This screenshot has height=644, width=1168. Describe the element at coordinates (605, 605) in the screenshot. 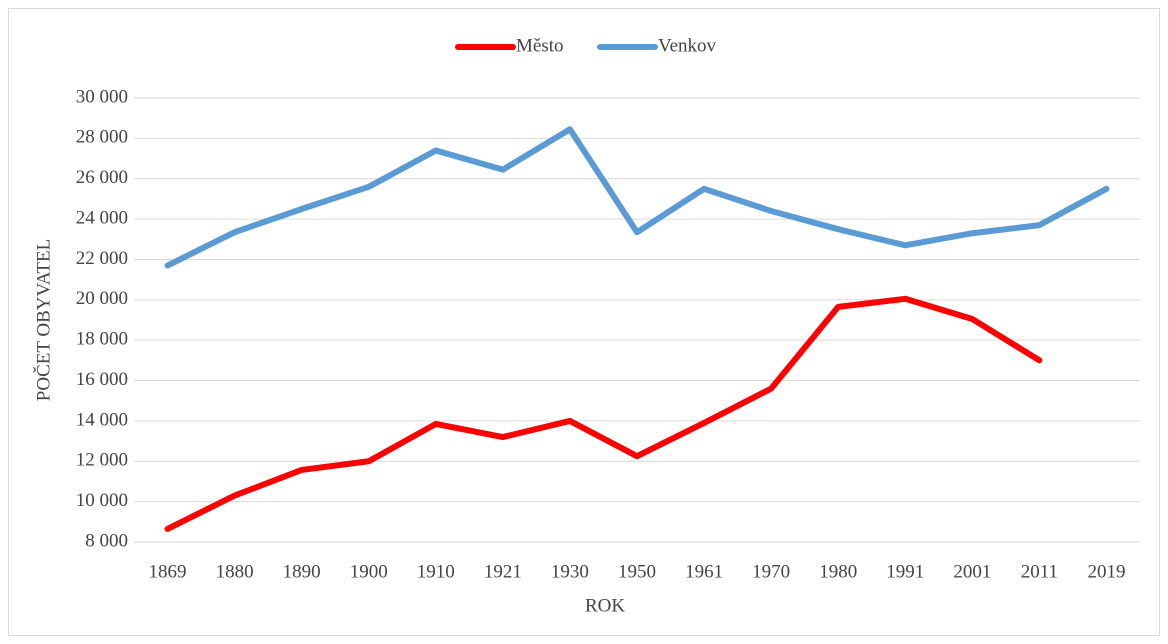

I see `x-axis-title: ROK` at that location.